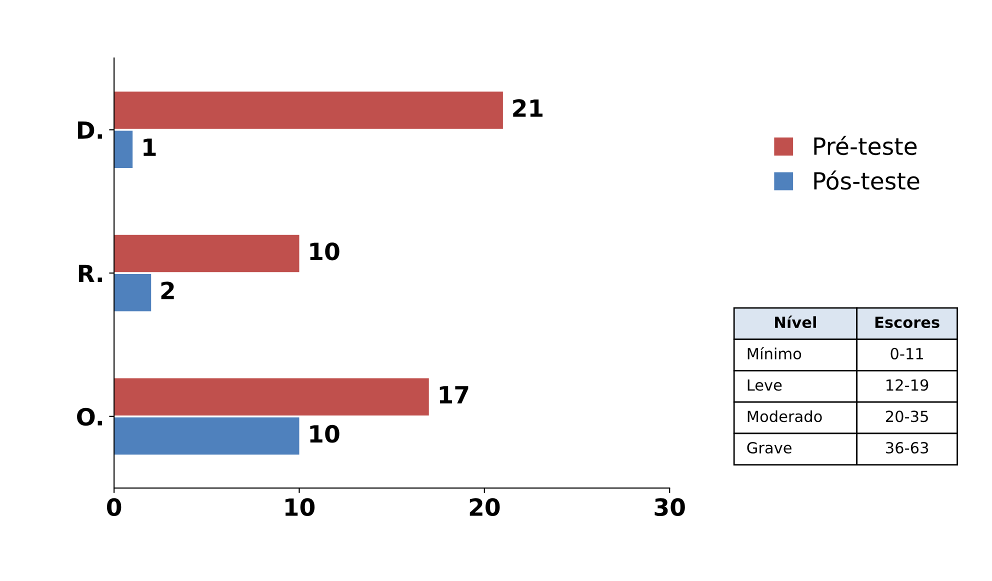 The image size is (992, 581). I want to click on text: Mínimo, so click(775, 353).